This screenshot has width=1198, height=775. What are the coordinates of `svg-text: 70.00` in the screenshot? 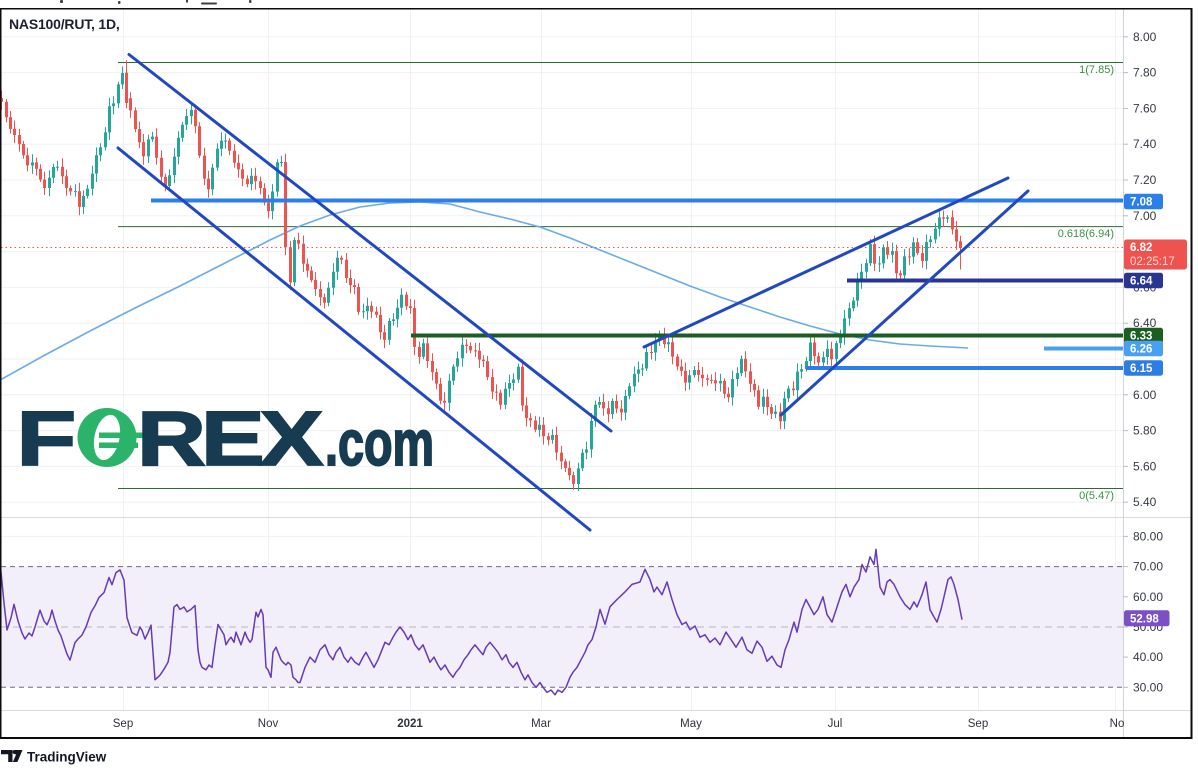 It's located at (1148, 567).